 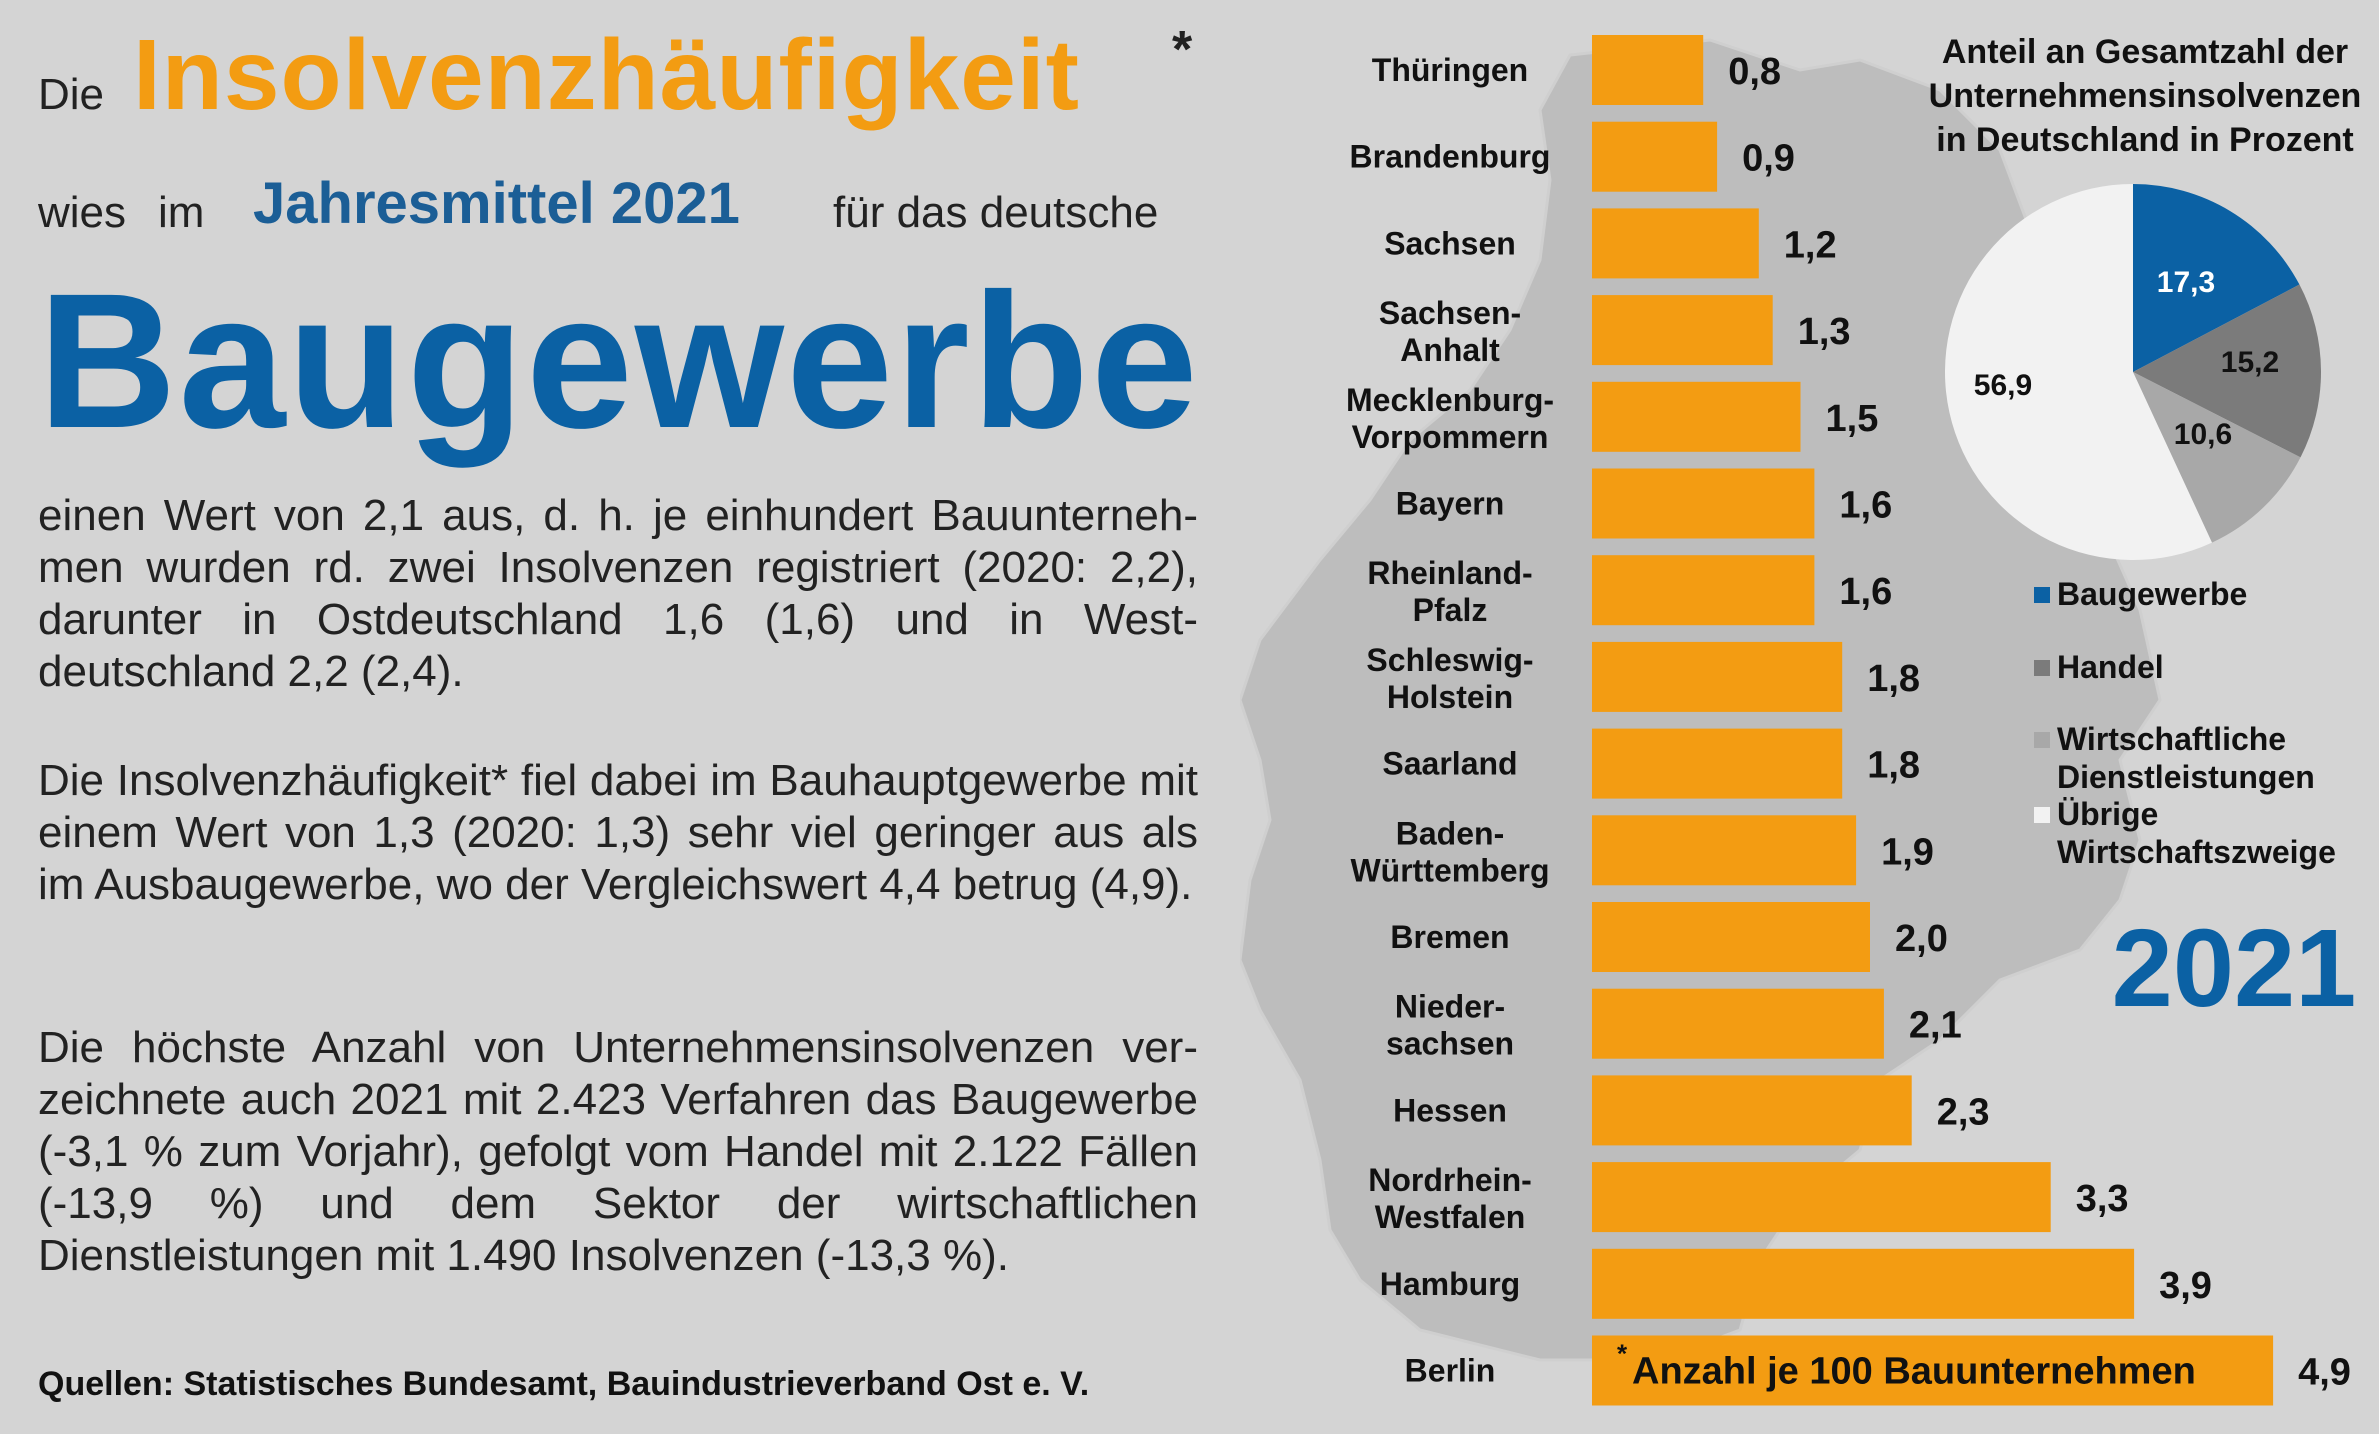 I want to click on category-label-3-a: Sachsen-, so click(x=1450, y=313).